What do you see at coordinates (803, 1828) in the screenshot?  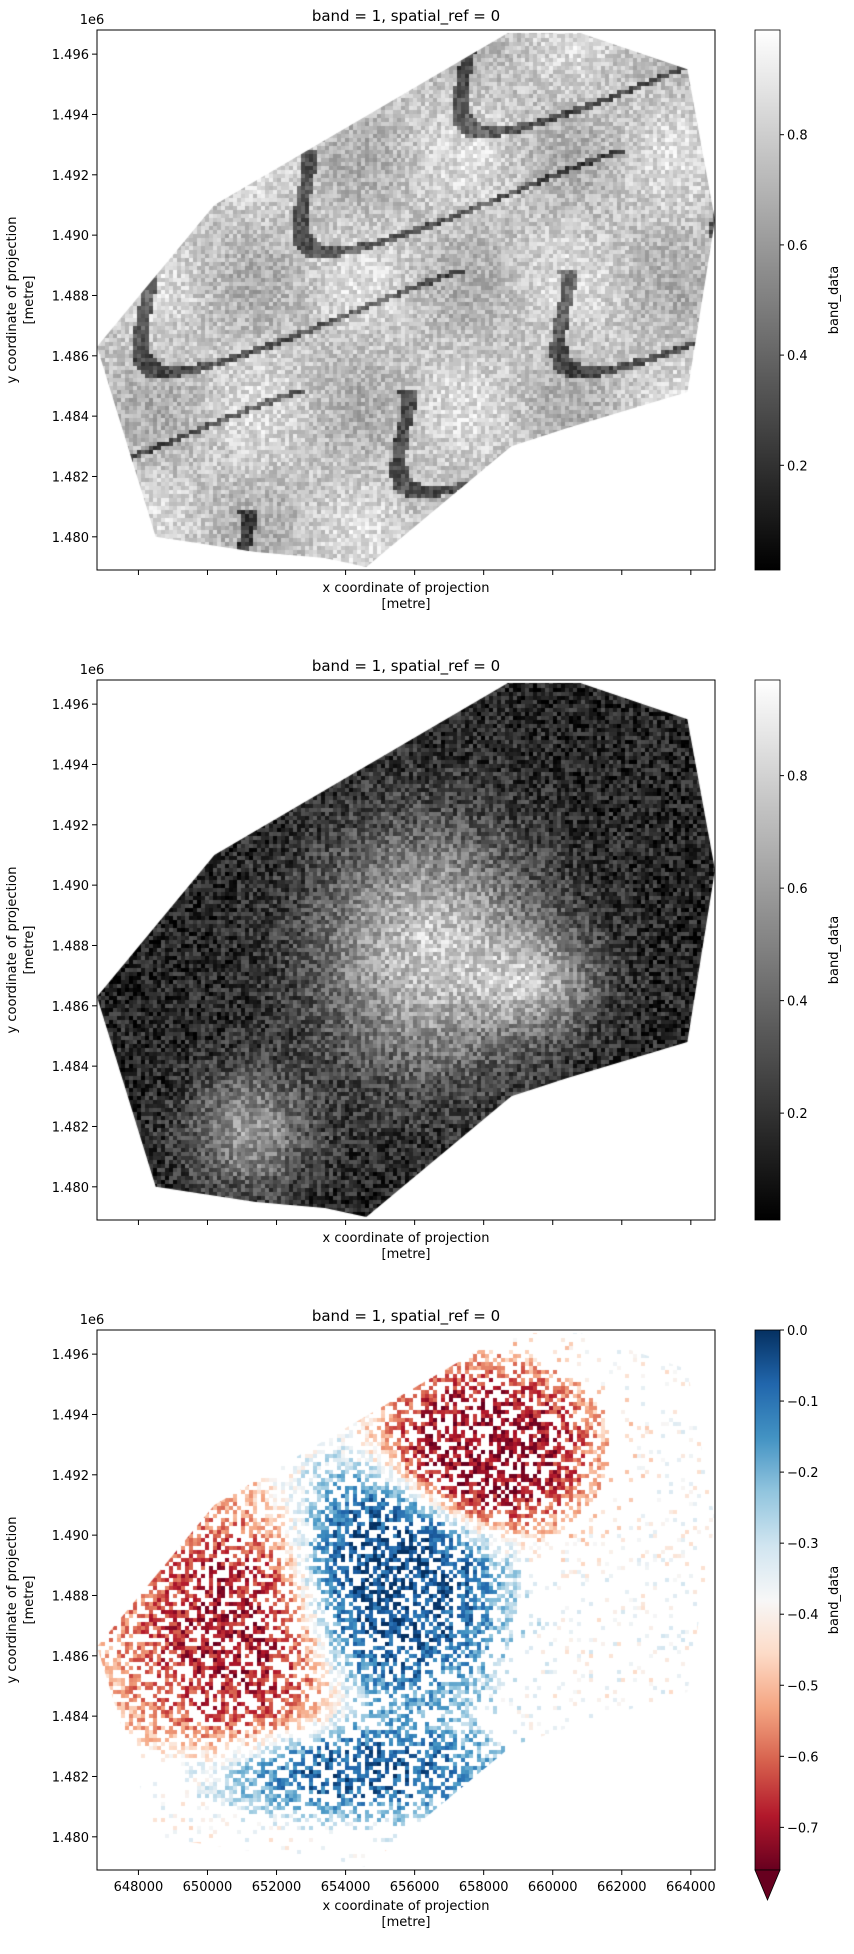 I see `colorbar-tick-label: −0.7` at bounding box center [803, 1828].